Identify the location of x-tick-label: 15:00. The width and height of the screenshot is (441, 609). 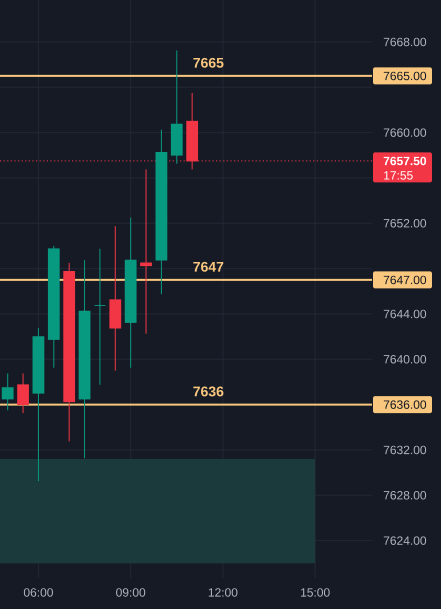
(315, 592).